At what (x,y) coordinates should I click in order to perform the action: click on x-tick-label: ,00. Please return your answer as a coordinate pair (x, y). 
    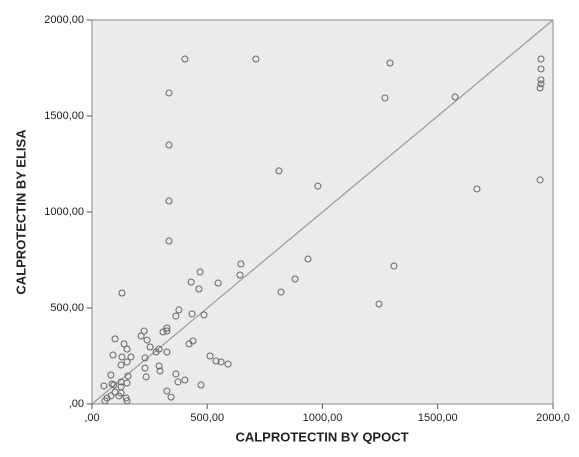
    Looking at the image, I should click on (91, 418).